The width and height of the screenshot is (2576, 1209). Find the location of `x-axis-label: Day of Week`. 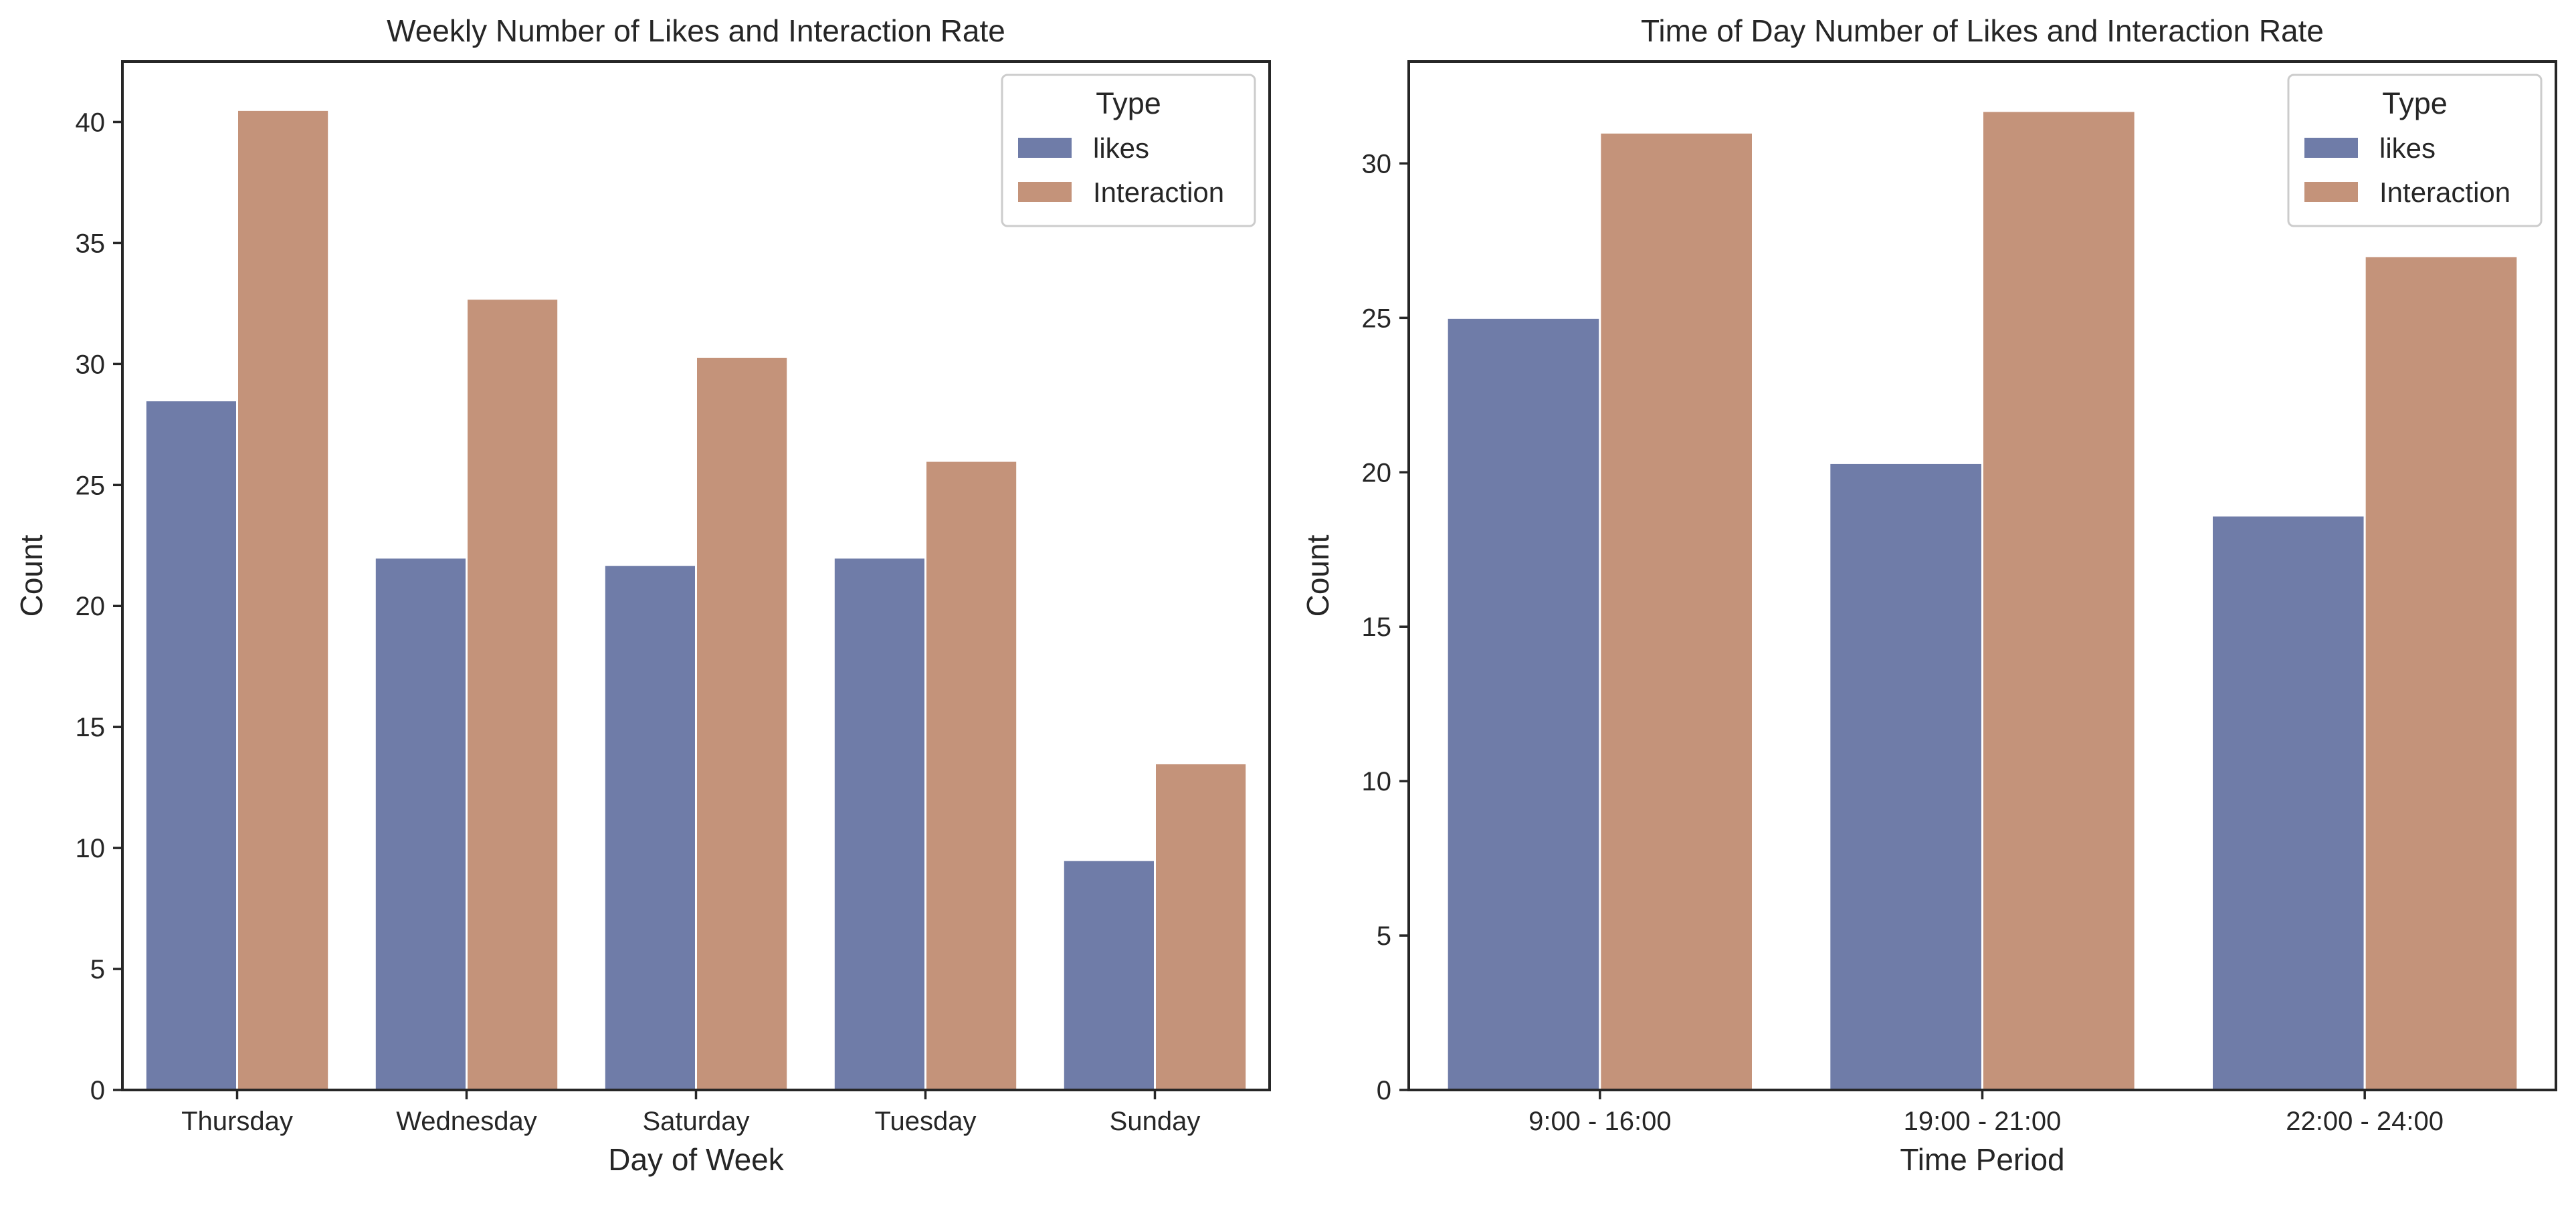

x-axis-label: Day of Week is located at coordinates (696, 1159).